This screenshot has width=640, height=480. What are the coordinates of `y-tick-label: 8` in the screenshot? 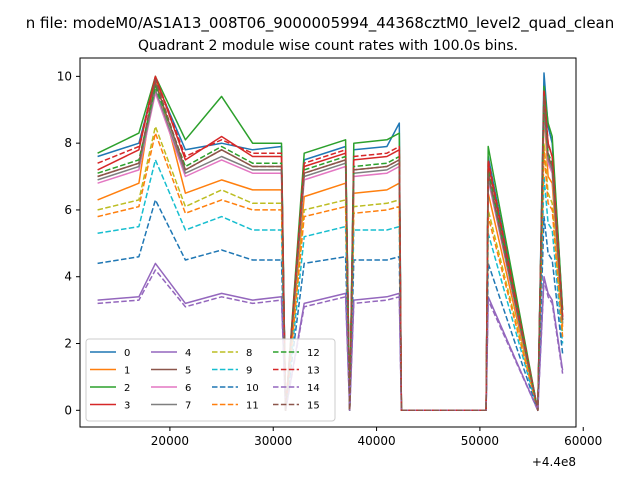 It's located at (68, 143).